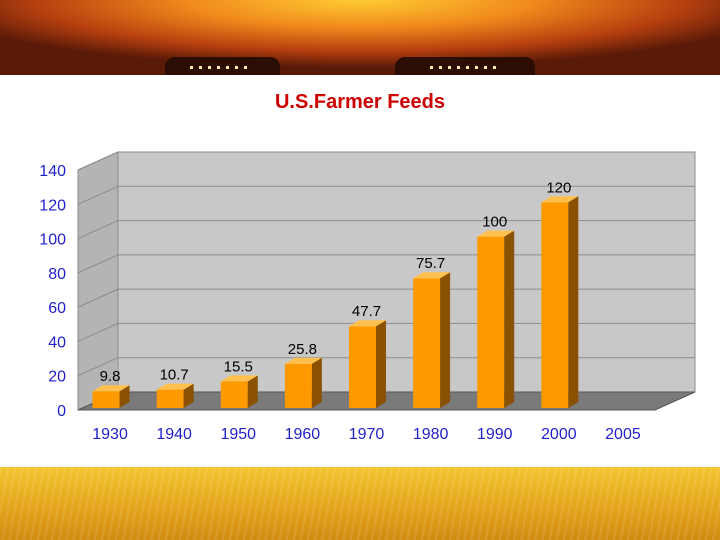 This screenshot has height=540, width=720. Describe the element at coordinates (57, 274) in the screenshot. I see `y-tick-label: 80` at that location.